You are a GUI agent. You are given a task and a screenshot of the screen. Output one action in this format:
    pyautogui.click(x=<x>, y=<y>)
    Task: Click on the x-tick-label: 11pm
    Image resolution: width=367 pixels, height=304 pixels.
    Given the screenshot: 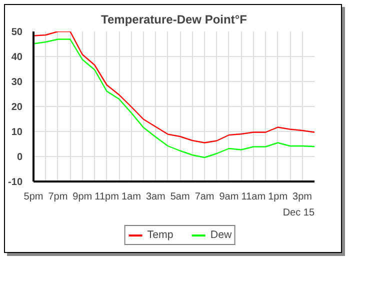 What is the action you would take?
    pyautogui.click(x=106, y=197)
    